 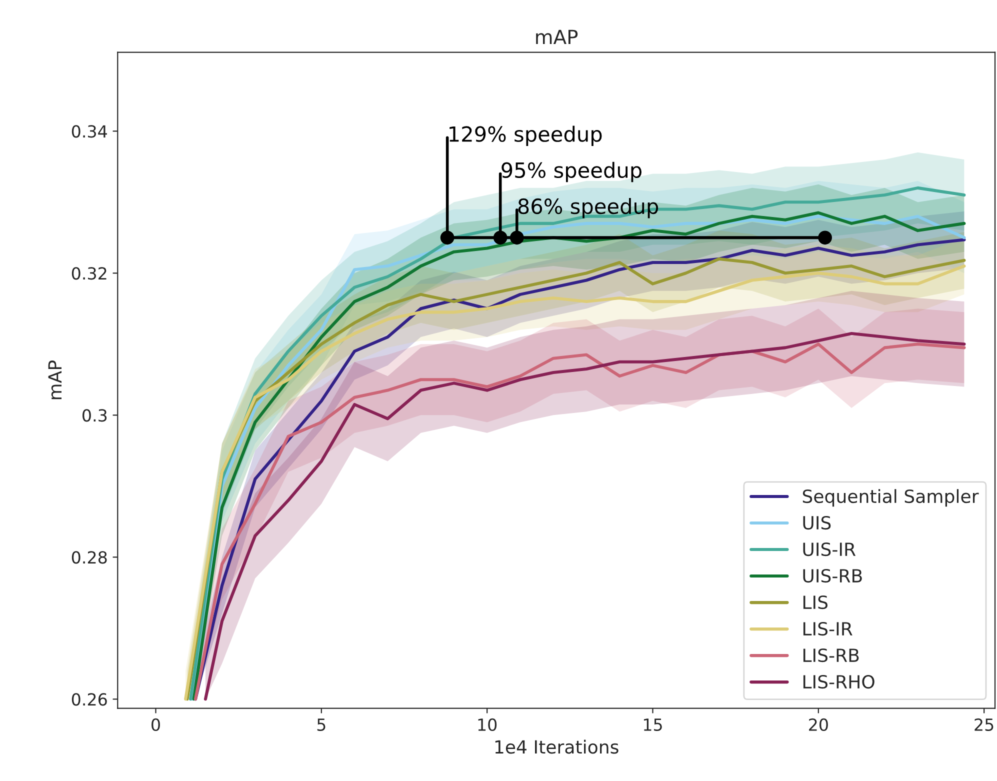 What do you see at coordinates (653, 724) in the screenshot?
I see `x-tick-label: 15` at bounding box center [653, 724].